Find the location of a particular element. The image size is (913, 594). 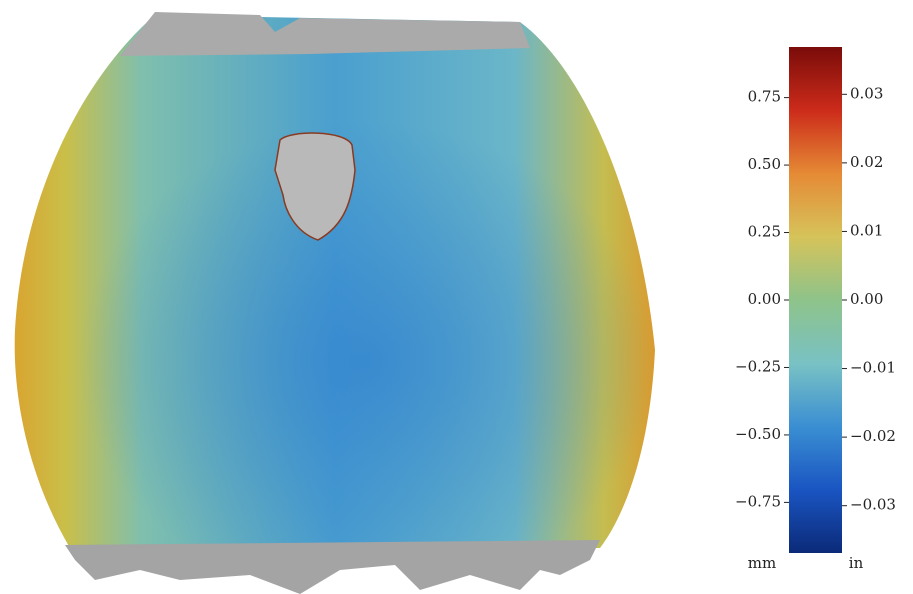

y2-axis-label: in is located at coordinates (856, 563).